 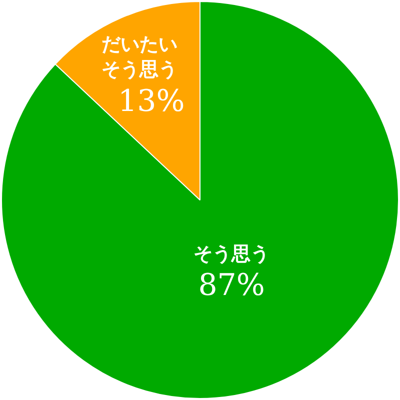 What do you see at coordinates (232, 253) in the screenshot?
I see `slice-label: そう思う` at bounding box center [232, 253].